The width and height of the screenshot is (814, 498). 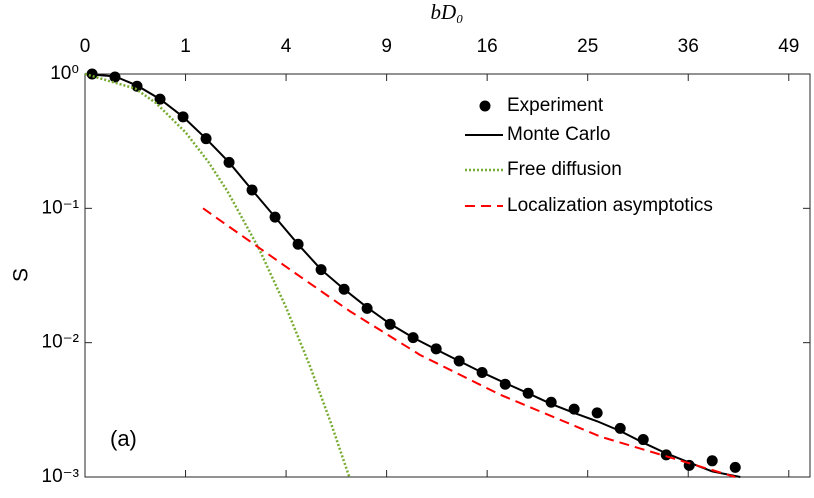 I want to click on legend-marker, so click(x=485, y=106).